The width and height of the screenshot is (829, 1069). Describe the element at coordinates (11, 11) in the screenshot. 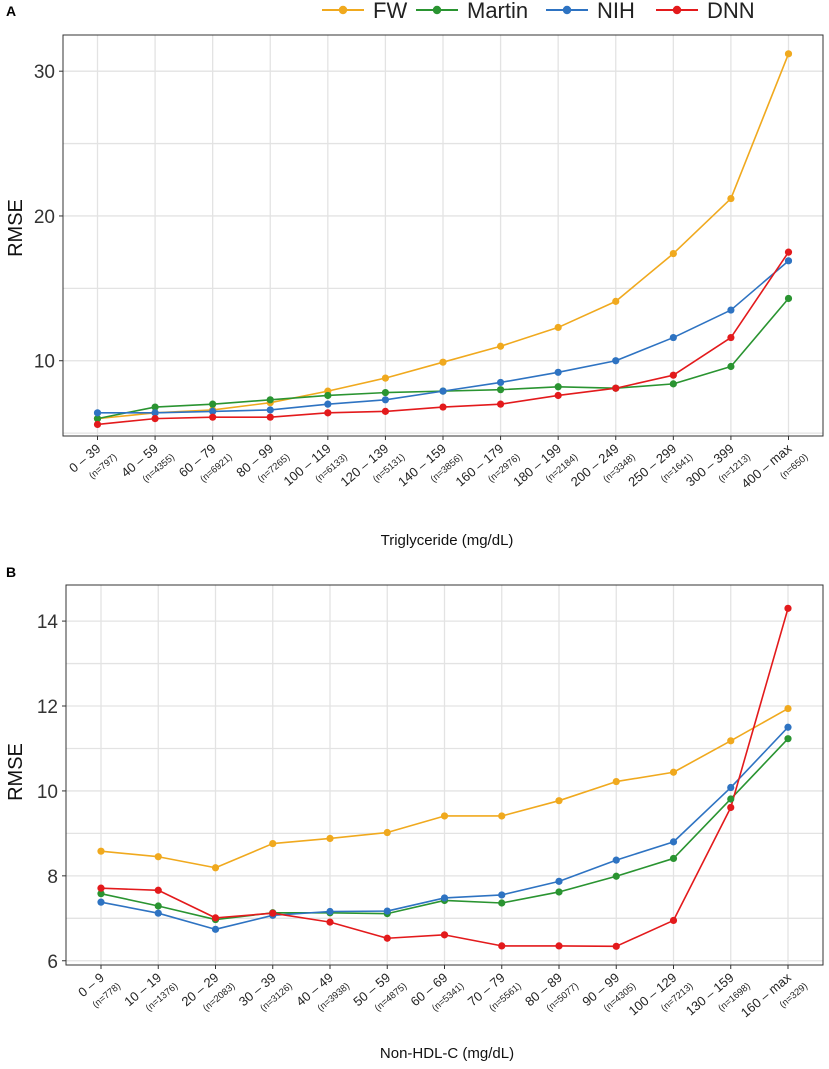

I see `panel-a-label: A` at that location.